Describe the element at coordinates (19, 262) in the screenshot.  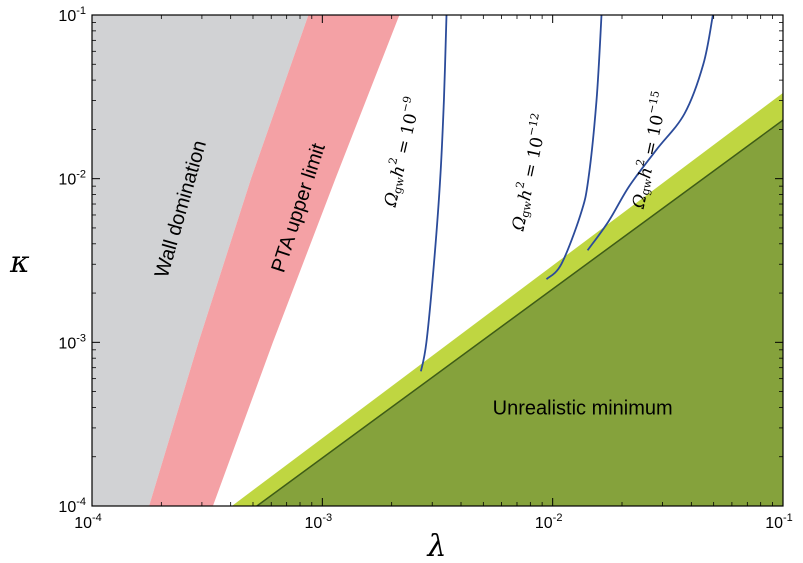
I see `y-axis-label: κ` at that location.